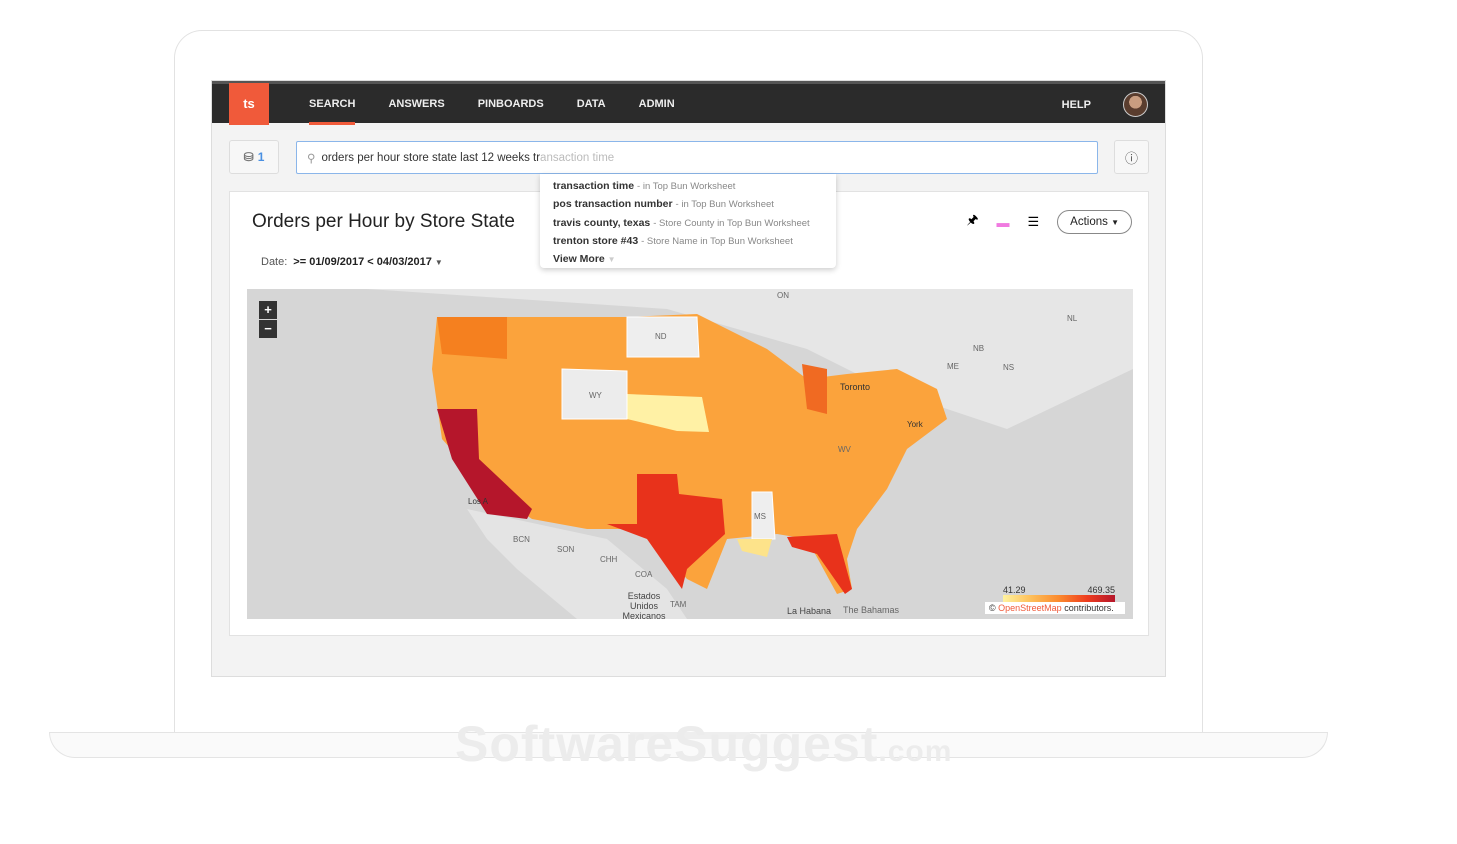  I want to click on map-label: ME, so click(953, 366).